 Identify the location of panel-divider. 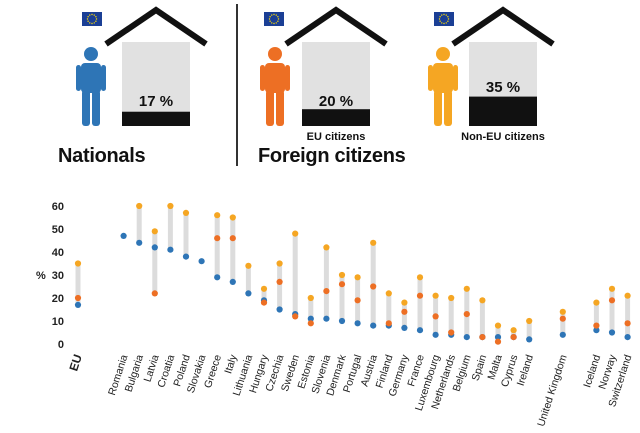
(237, 85).